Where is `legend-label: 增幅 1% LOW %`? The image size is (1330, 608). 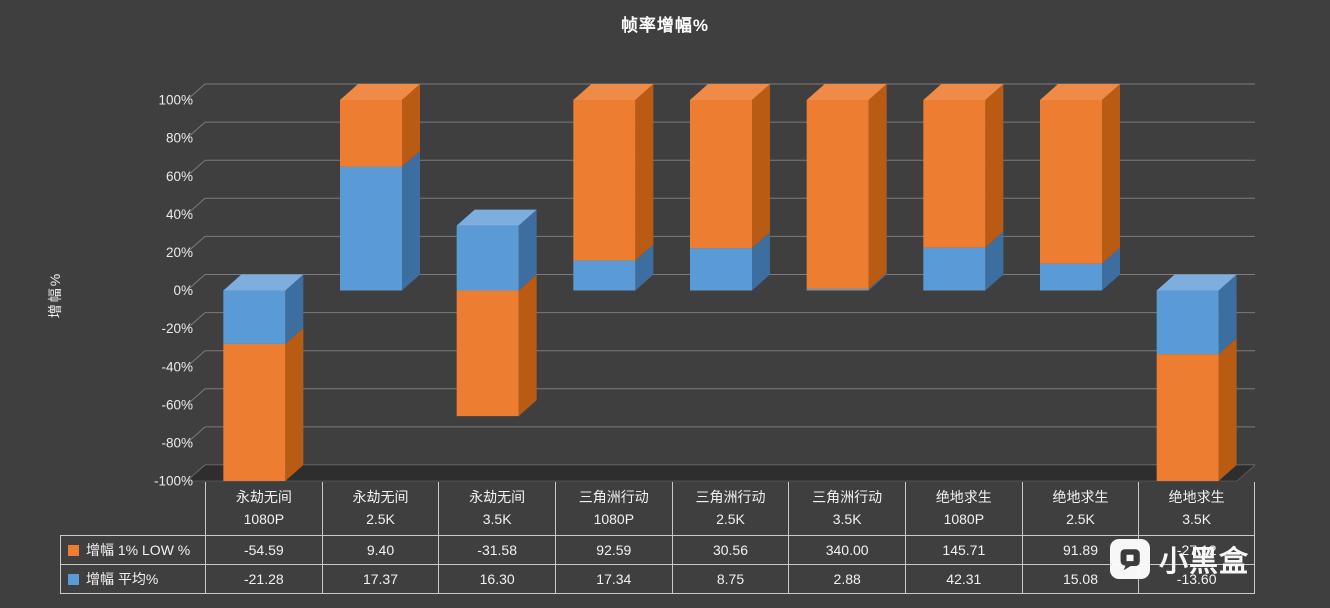 legend-label: 增幅 1% LOW % is located at coordinates (138, 550).